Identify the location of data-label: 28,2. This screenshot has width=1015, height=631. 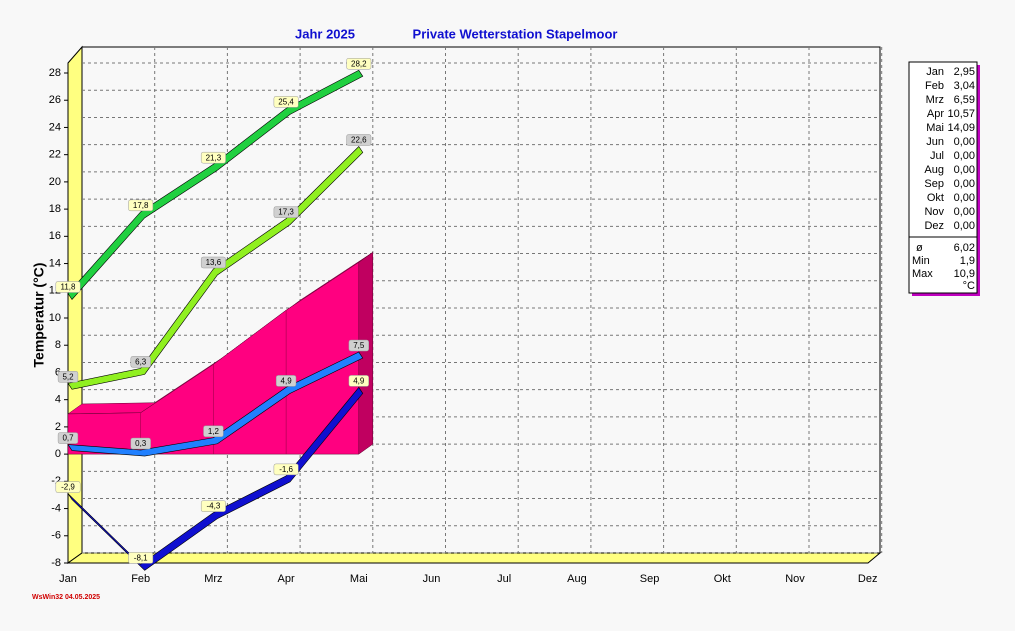
(359, 63).